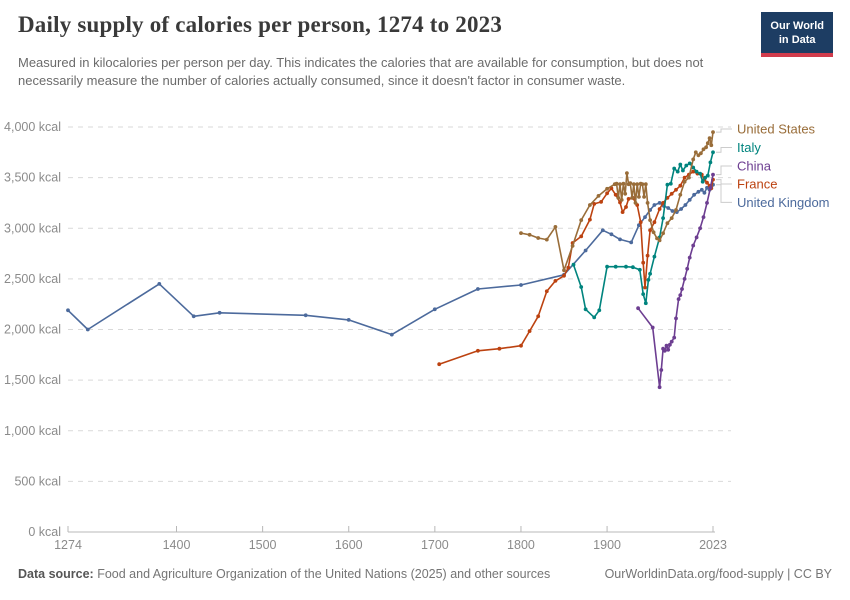  What do you see at coordinates (724, 130) in the screenshot?
I see `legend-connector` at bounding box center [724, 130].